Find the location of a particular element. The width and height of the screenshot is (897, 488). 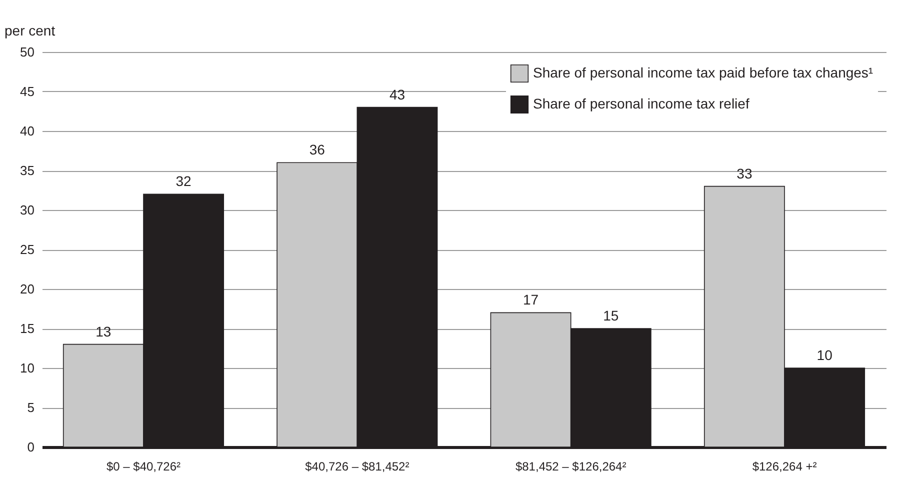

x-tick-label: $81,452 – $126,264² is located at coordinates (570, 467).